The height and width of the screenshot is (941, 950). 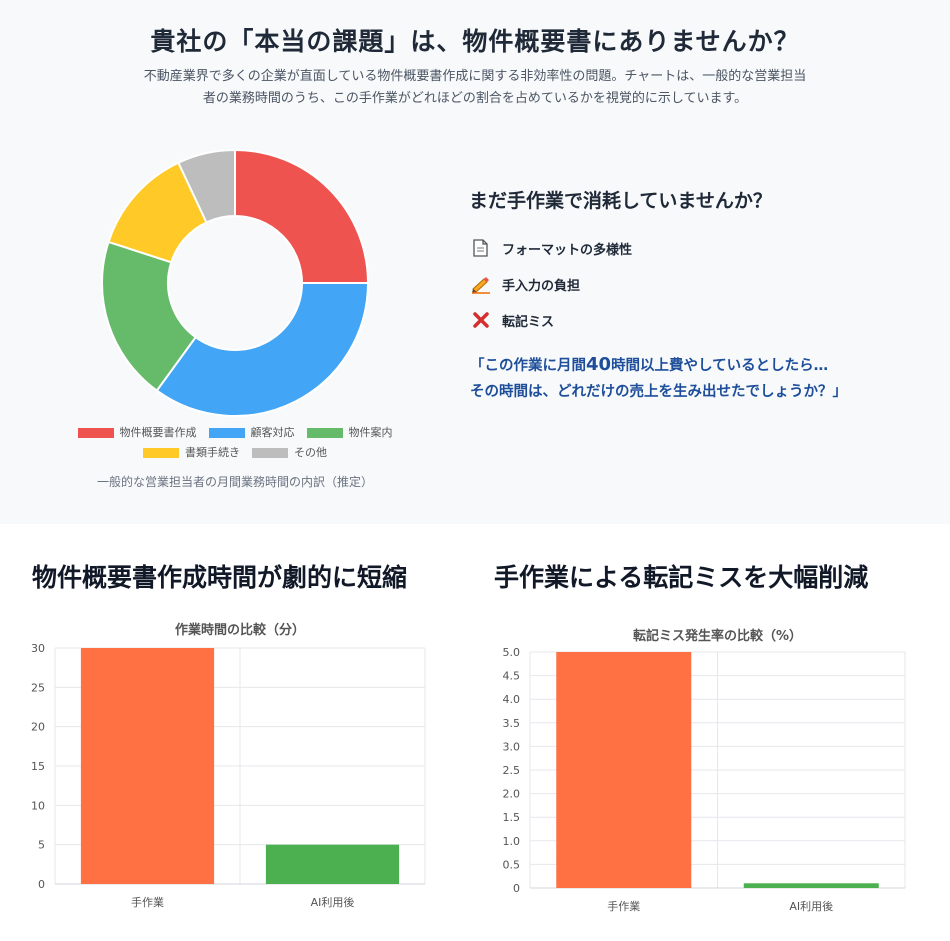 What do you see at coordinates (512, 817) in the screenshot?
I see `y-tick-label: 1.5` at bounding box center [512, 817].